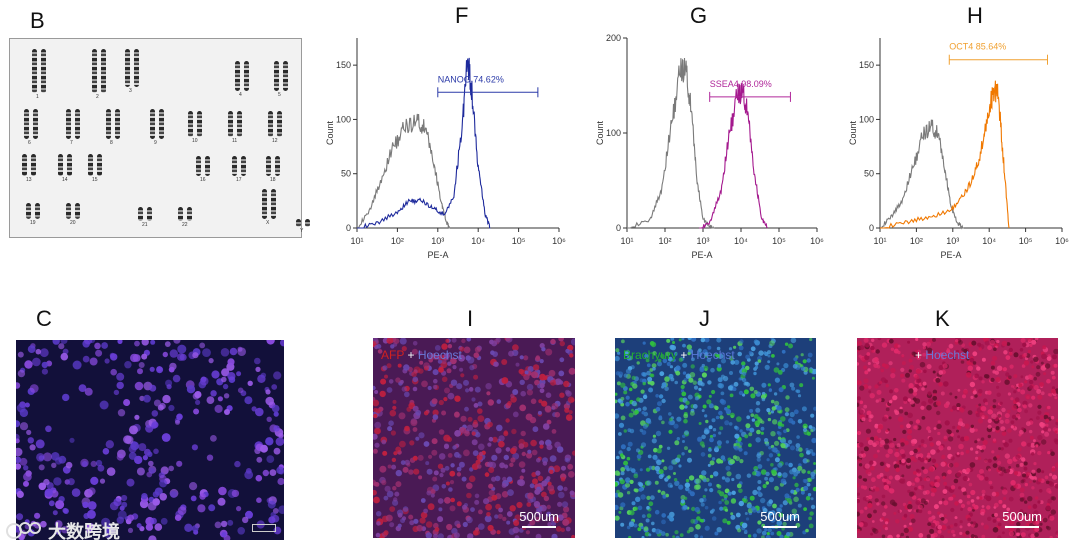 Image resolution: width=1080 pixels, height=548 pixels. What do you see at coordinates (65, 180) in the screenshot?
I see `chromosome-number: 14` at bounding box center [65, 180].